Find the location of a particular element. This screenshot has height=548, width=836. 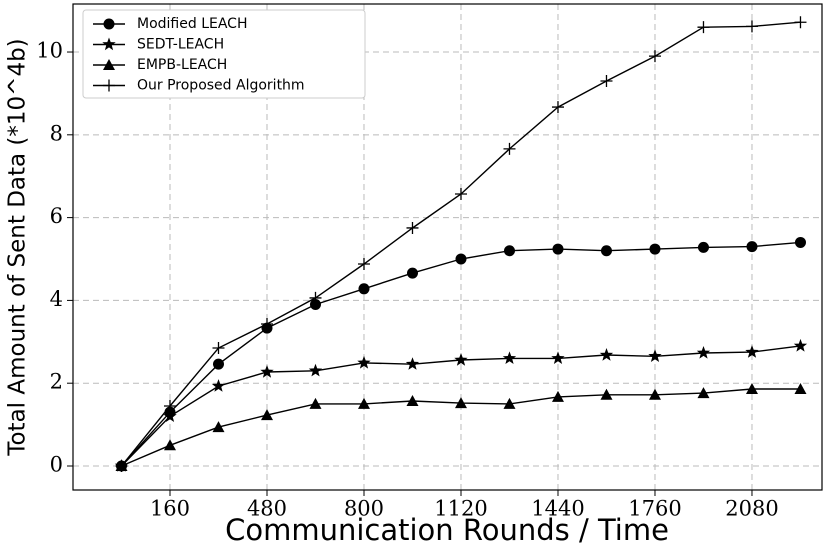

y-tick-label: 4 is located at coordinates (56, 299).